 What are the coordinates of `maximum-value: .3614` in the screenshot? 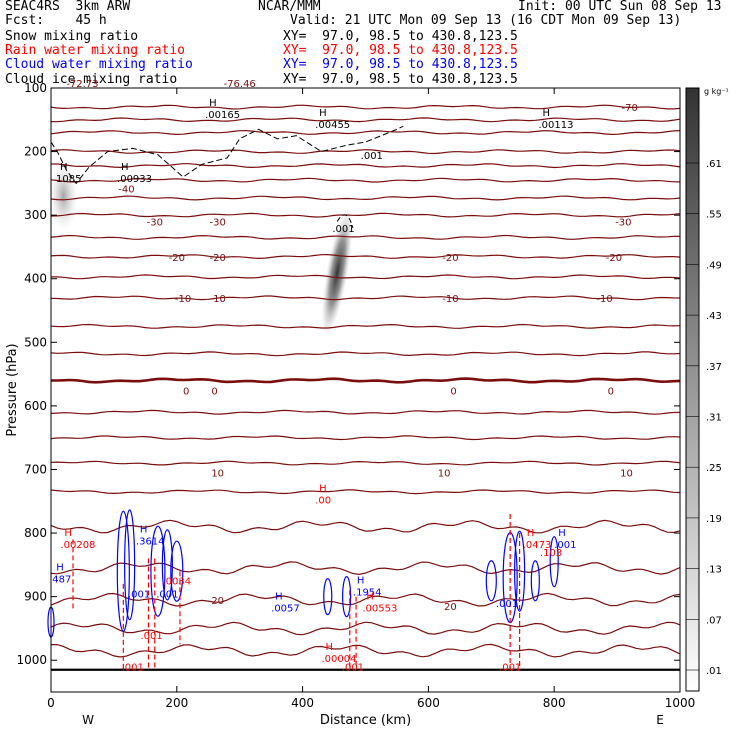 It's located at (150, 542).